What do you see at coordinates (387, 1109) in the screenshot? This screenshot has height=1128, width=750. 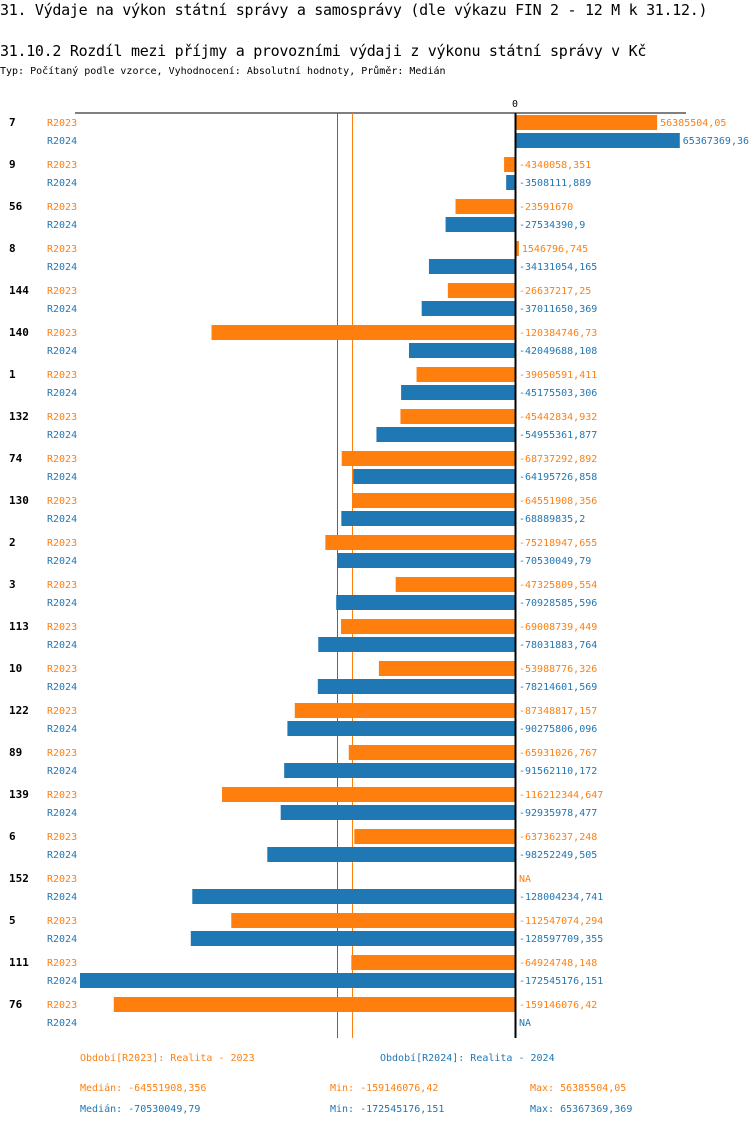 I see `stat-min-r2024: Min: -172545176,151` at bounding box center [387, 1109].